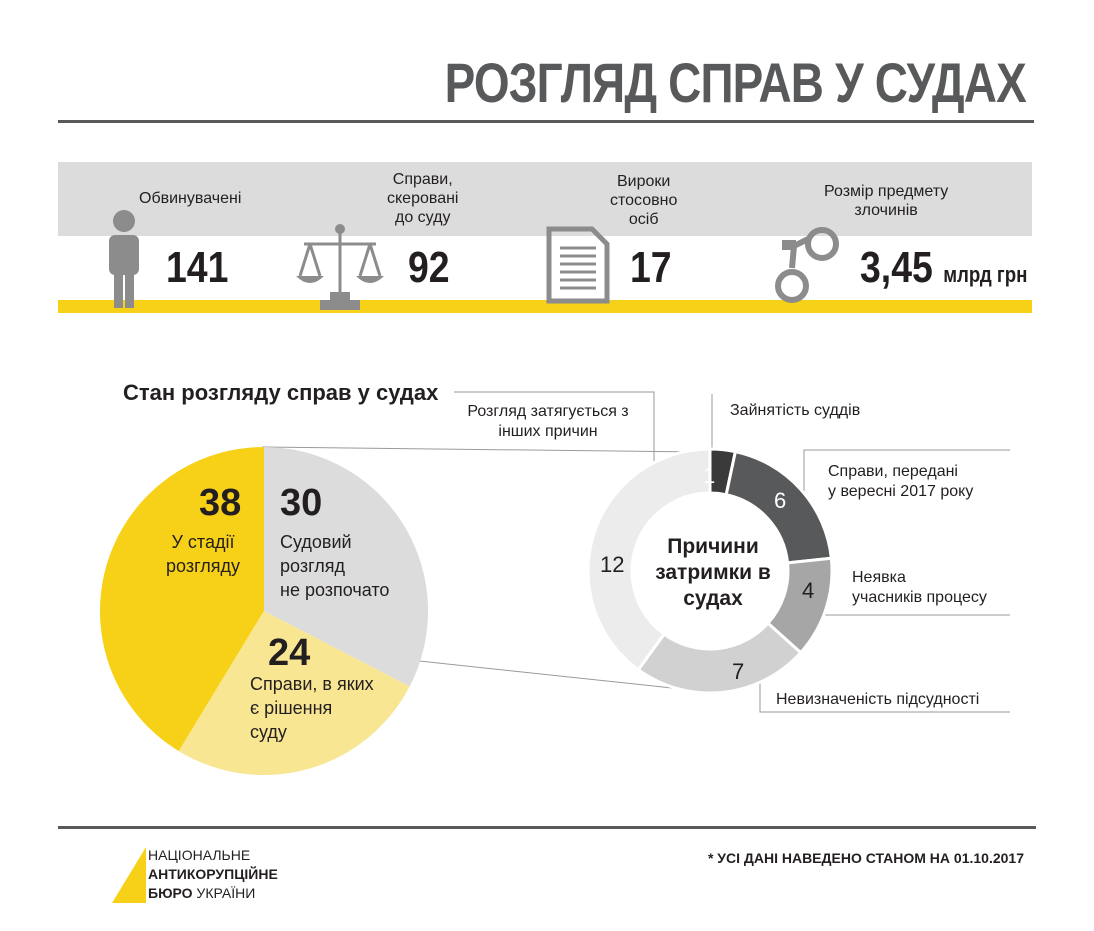  Describe the element at coordinates (129, 875) in the screenshot. I see `nabu-logo-icon` at that location.